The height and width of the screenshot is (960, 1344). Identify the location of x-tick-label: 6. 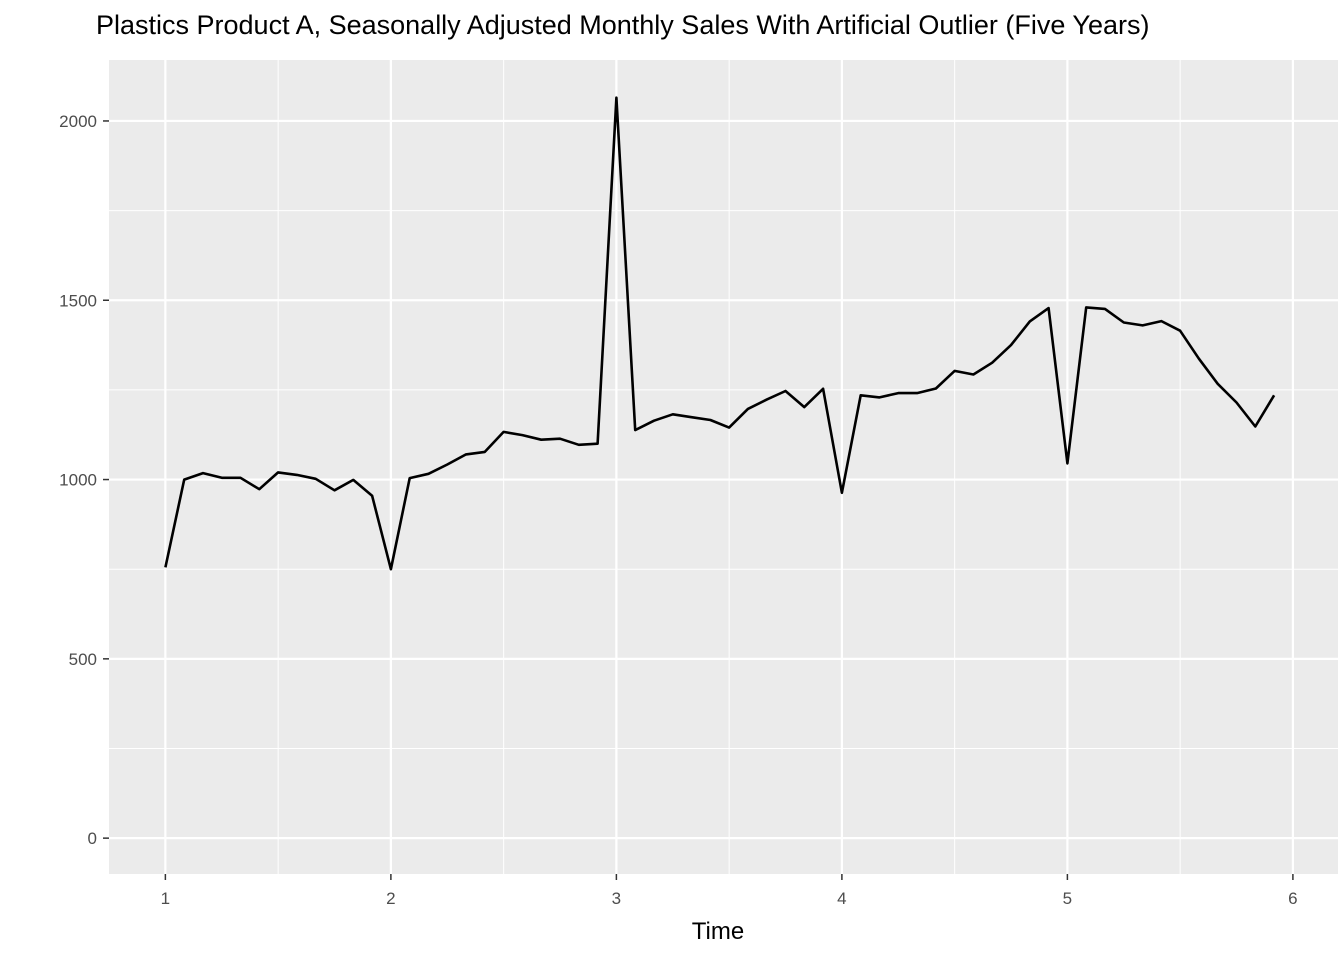
(1292, 898).